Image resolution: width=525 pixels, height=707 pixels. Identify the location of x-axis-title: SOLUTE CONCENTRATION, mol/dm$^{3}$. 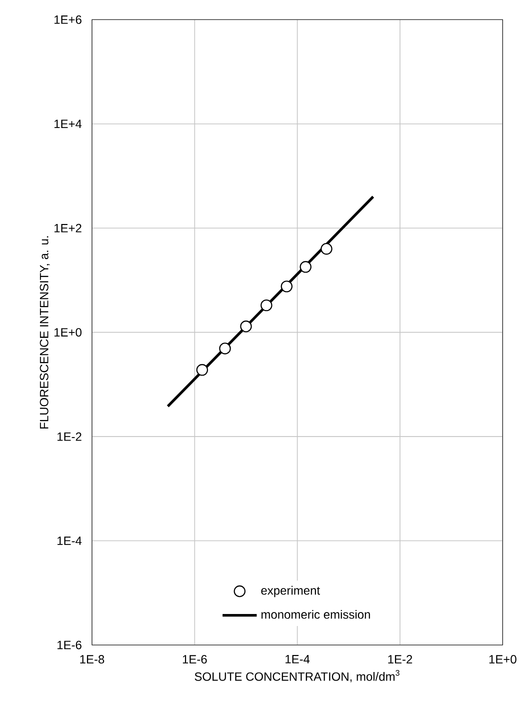
(297, 676).